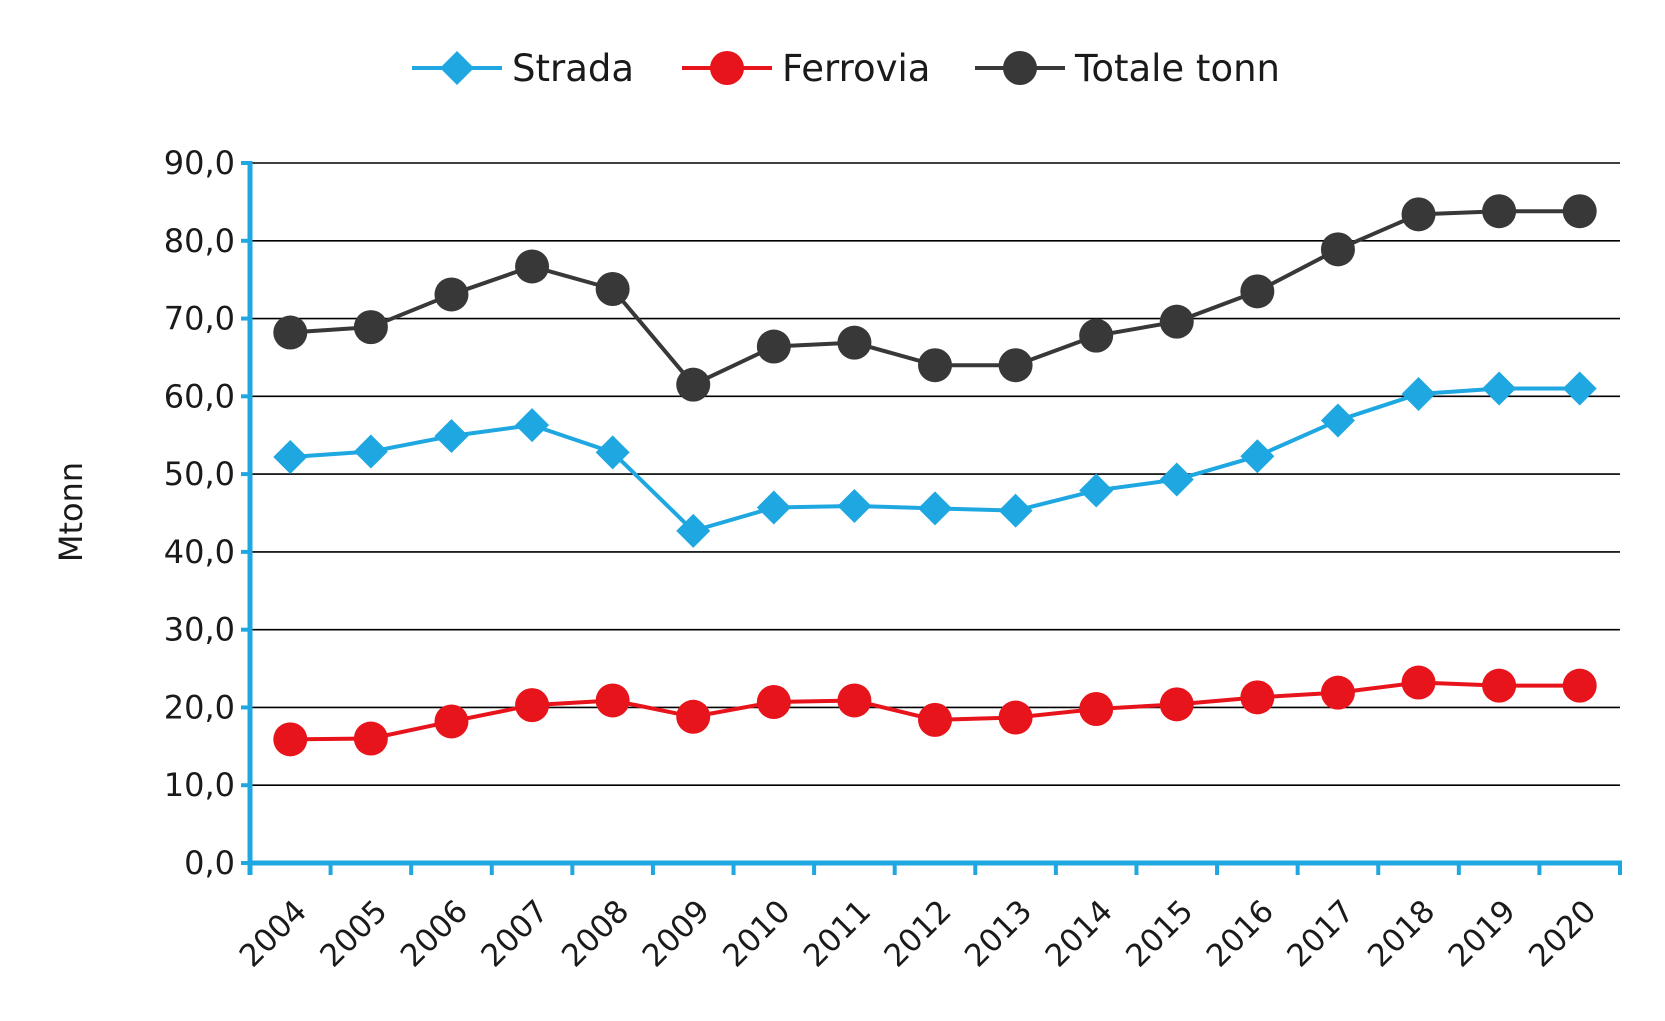  I want to click on x-tick-label: 2009, so click(676, 933).